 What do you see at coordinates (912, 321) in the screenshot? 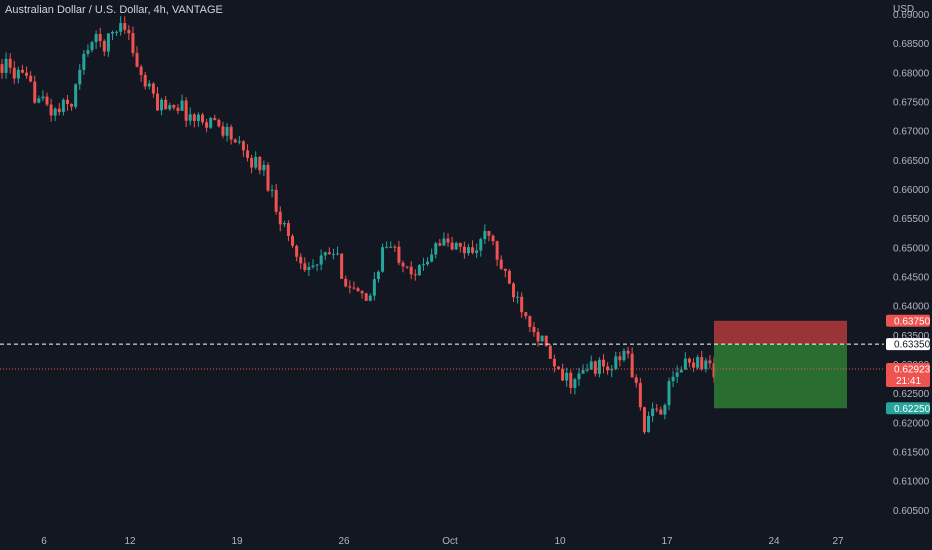
I see `stop-price-tag: 0.63750` at bounding box center [912, 321].